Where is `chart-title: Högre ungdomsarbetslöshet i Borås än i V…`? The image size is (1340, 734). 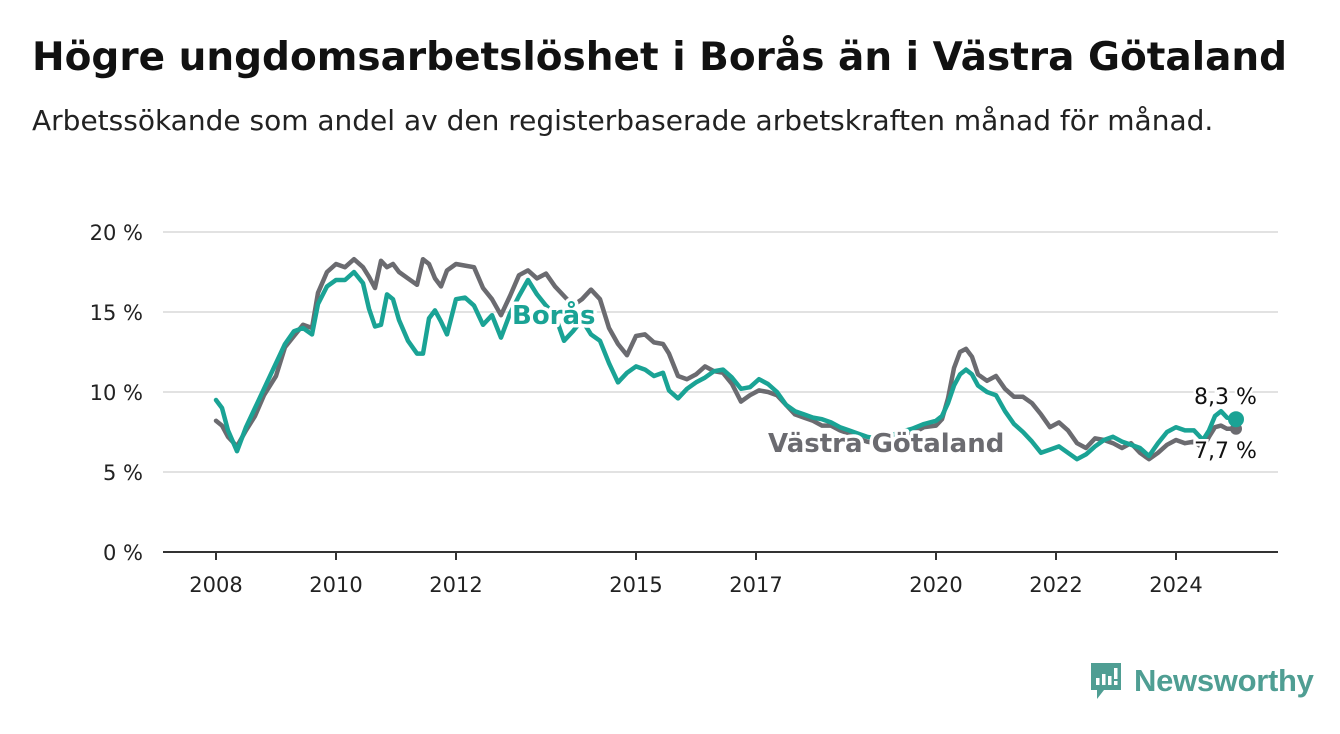 chart-title: Högre ungdomsarbetslöshet i Borås än i V… is located at coordinates (660, 57).